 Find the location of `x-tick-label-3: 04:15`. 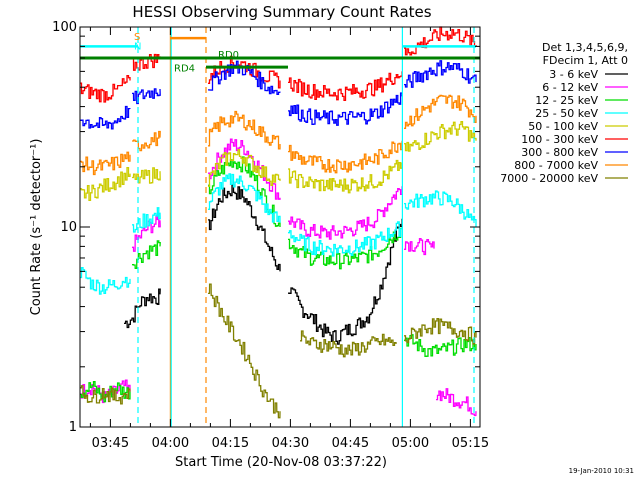

x-tick-label-3: 04:15 is located at coordinates (230, 443).